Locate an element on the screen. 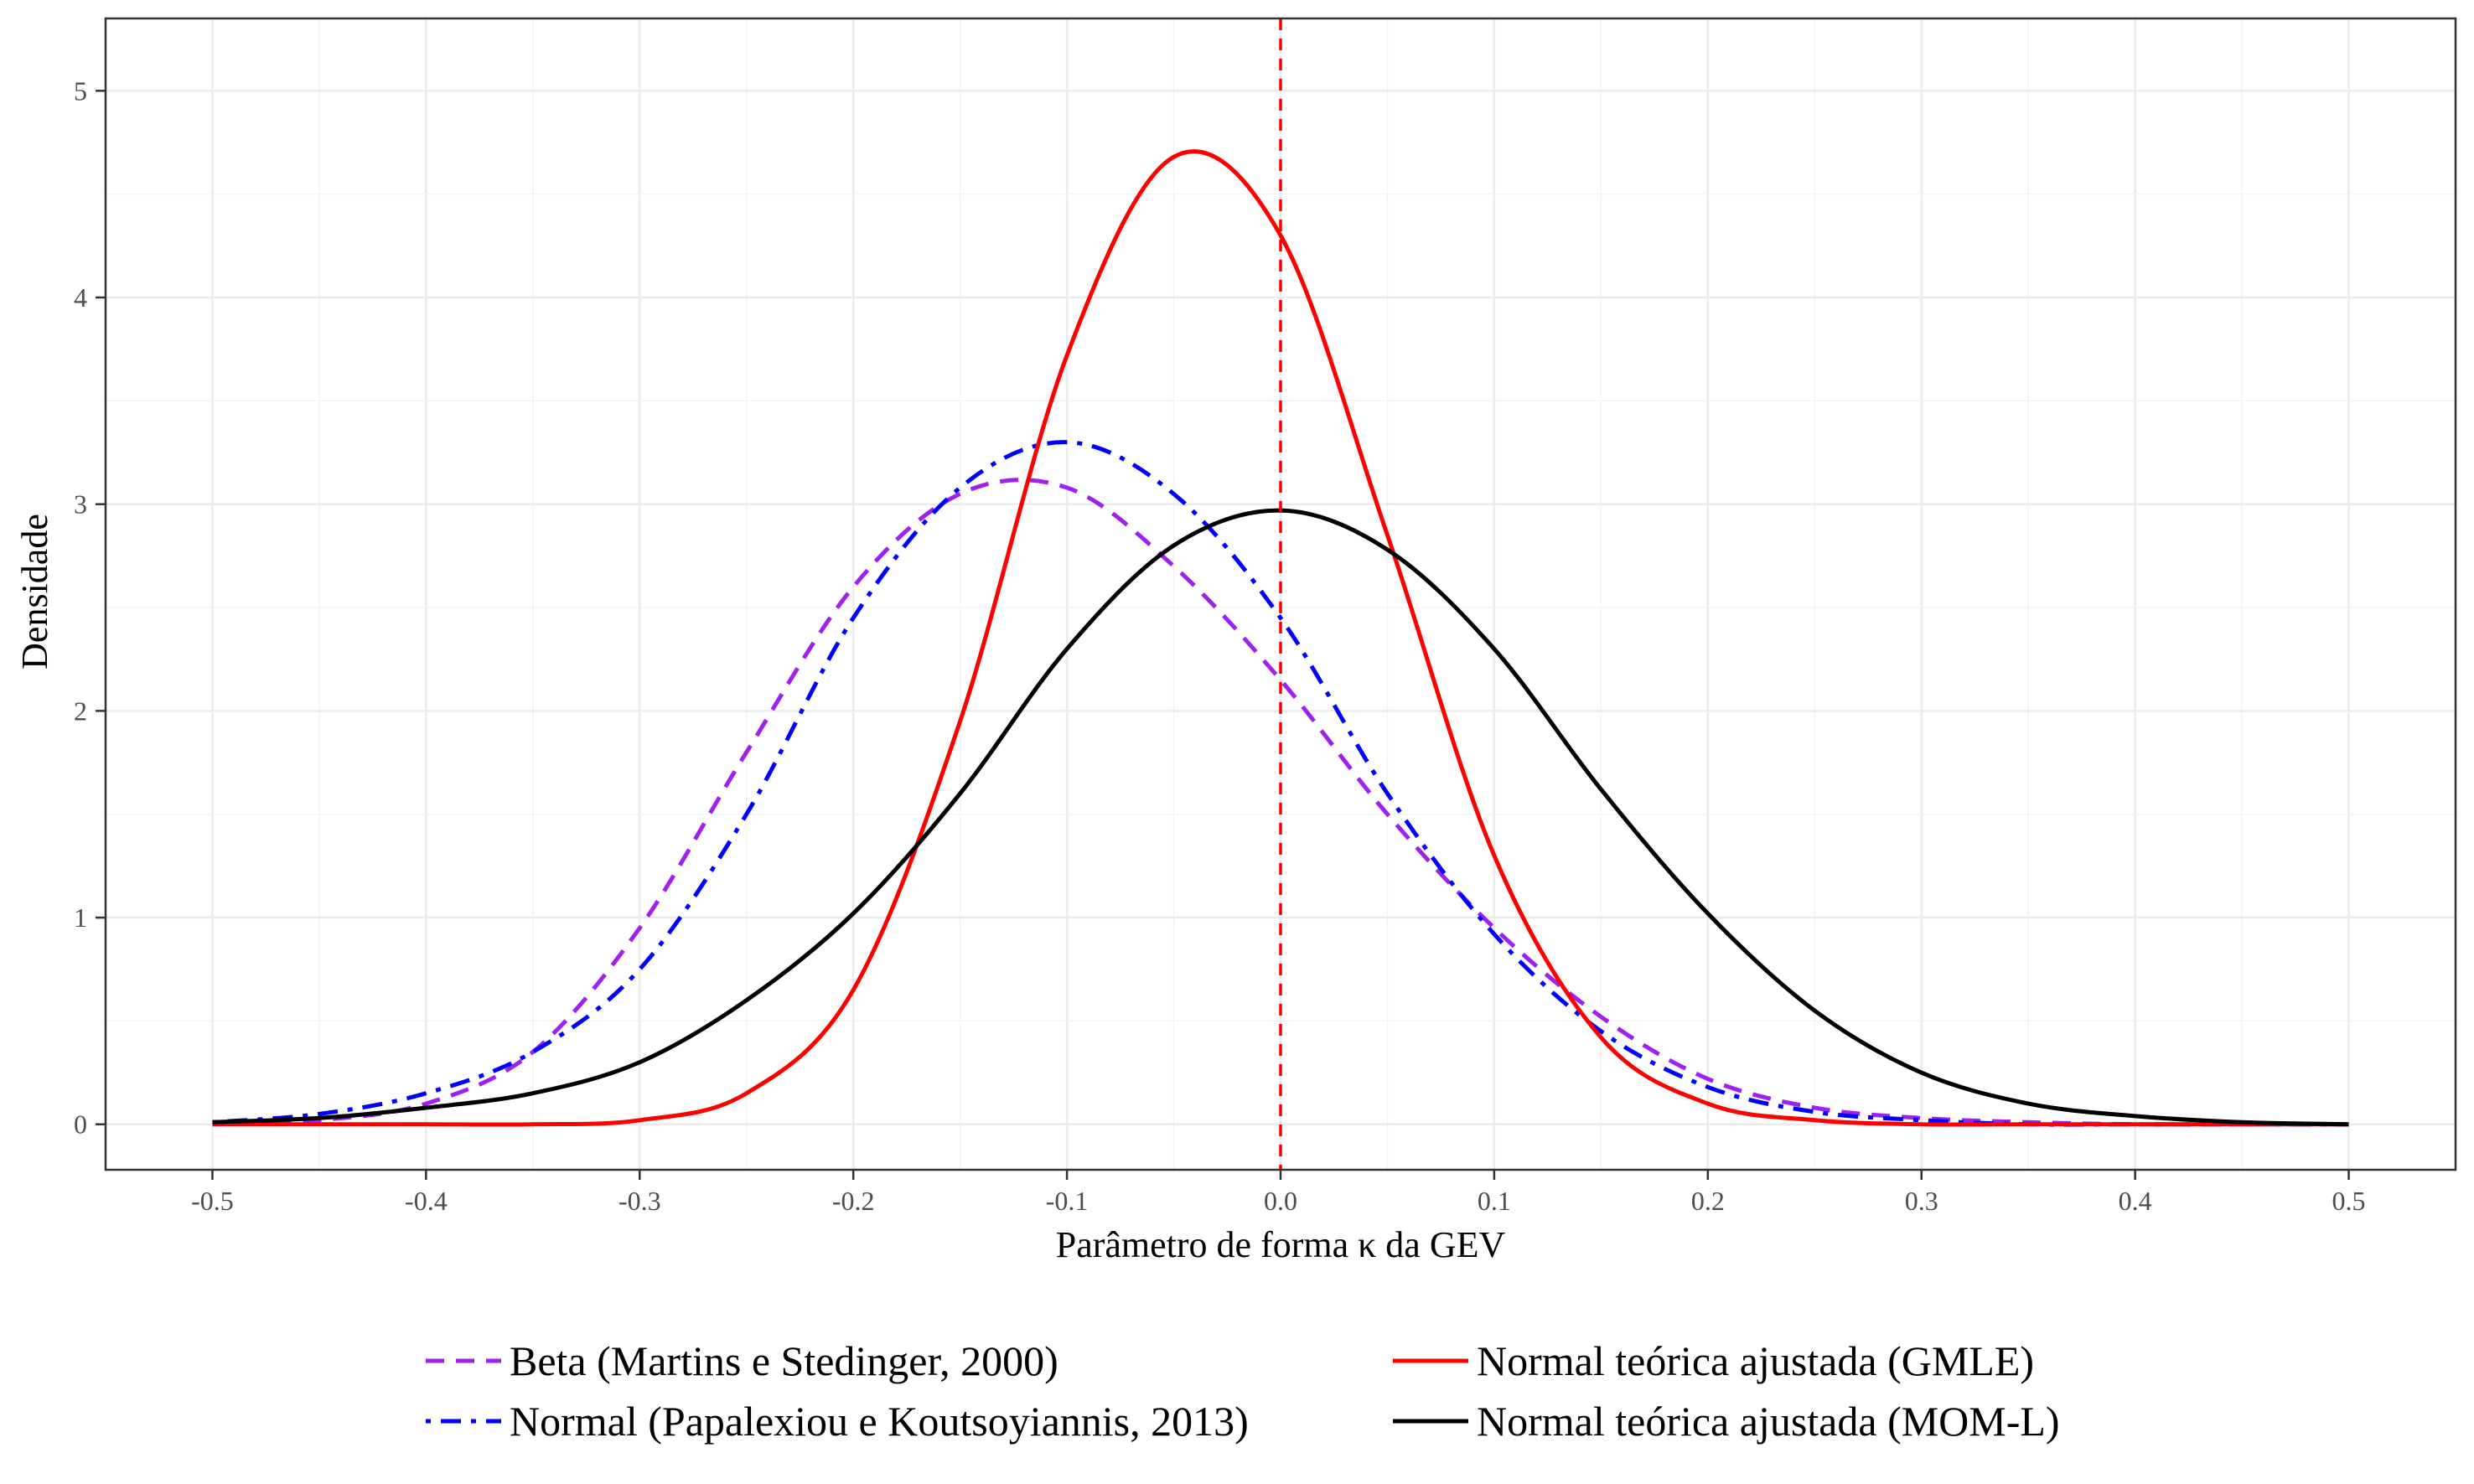  y-tick-label: 3 is located at coordinates (81, 504).